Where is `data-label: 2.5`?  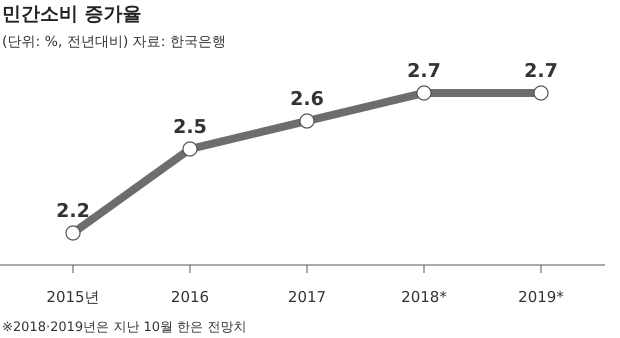
data-label: 2.5 is located at coordinates (190, 127).